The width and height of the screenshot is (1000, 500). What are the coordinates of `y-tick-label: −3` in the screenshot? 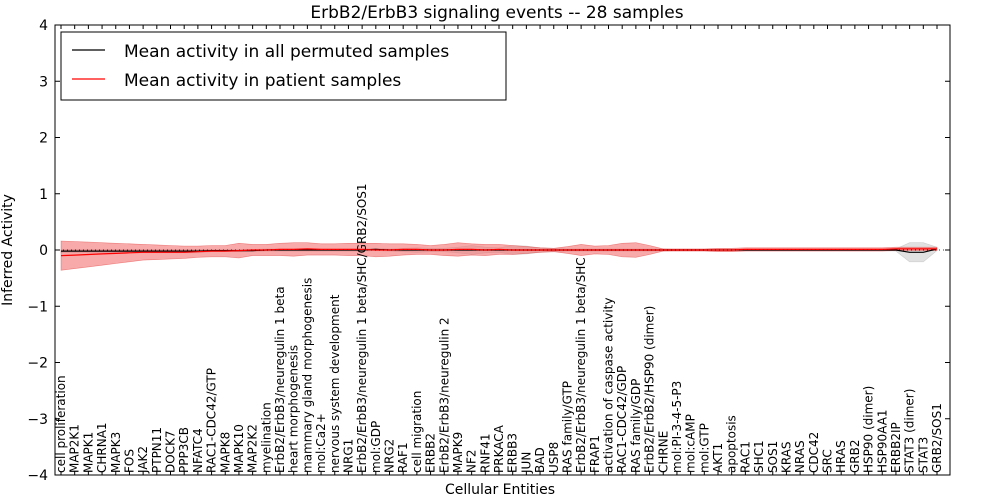 It's located at (37, 420).